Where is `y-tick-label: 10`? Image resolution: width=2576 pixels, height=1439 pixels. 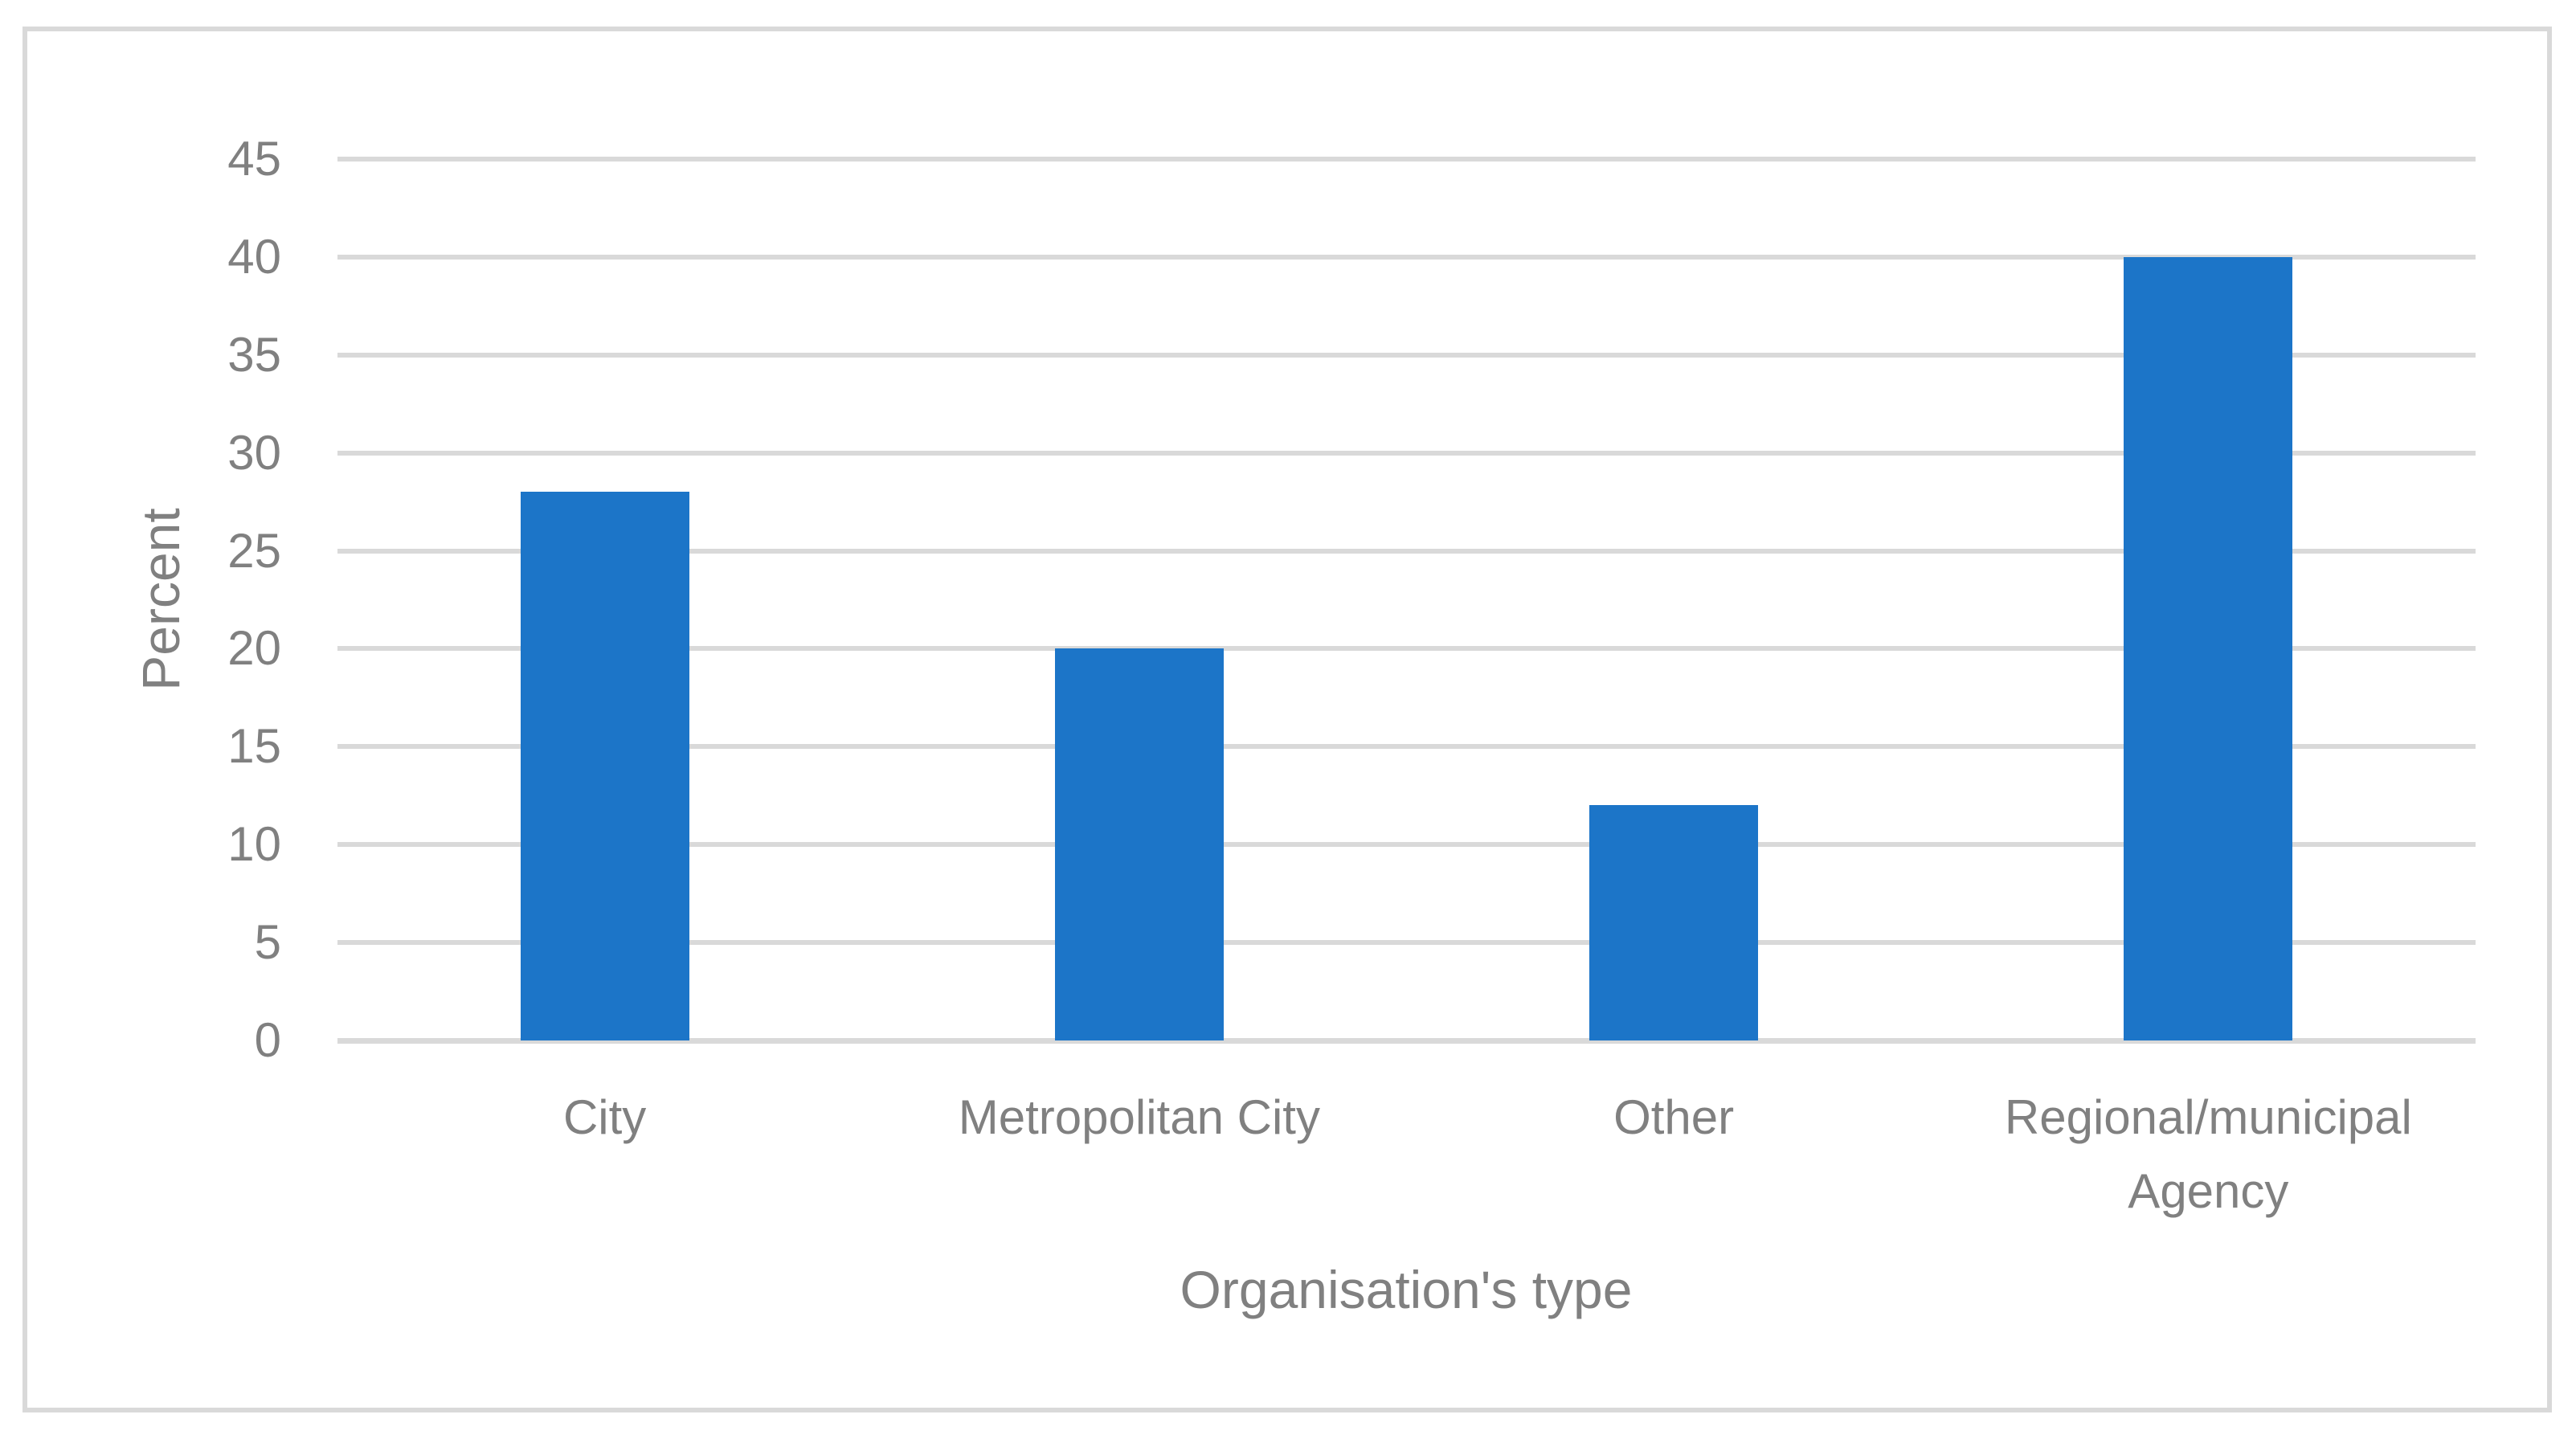
y-tick-label: 10 is located at coordinates (254, 844).